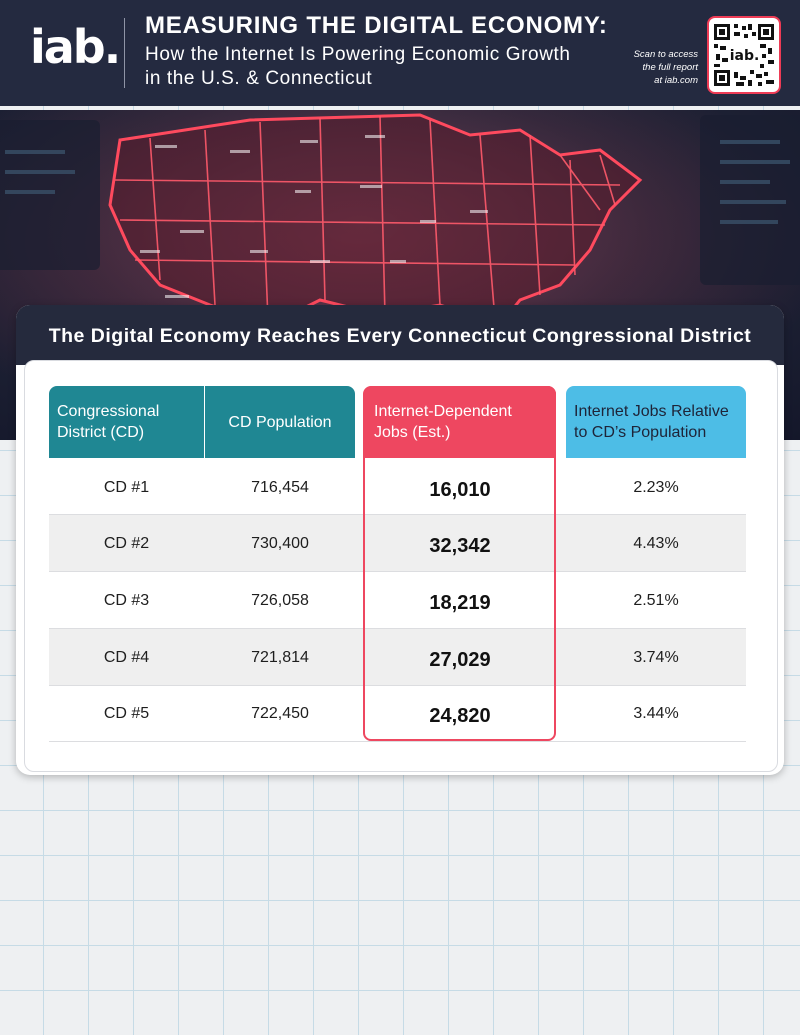  What do you see at coordinates (656, 657) in the screenshot?
I see `cell-relative: 3.74%` at bounding box center [656, 657].